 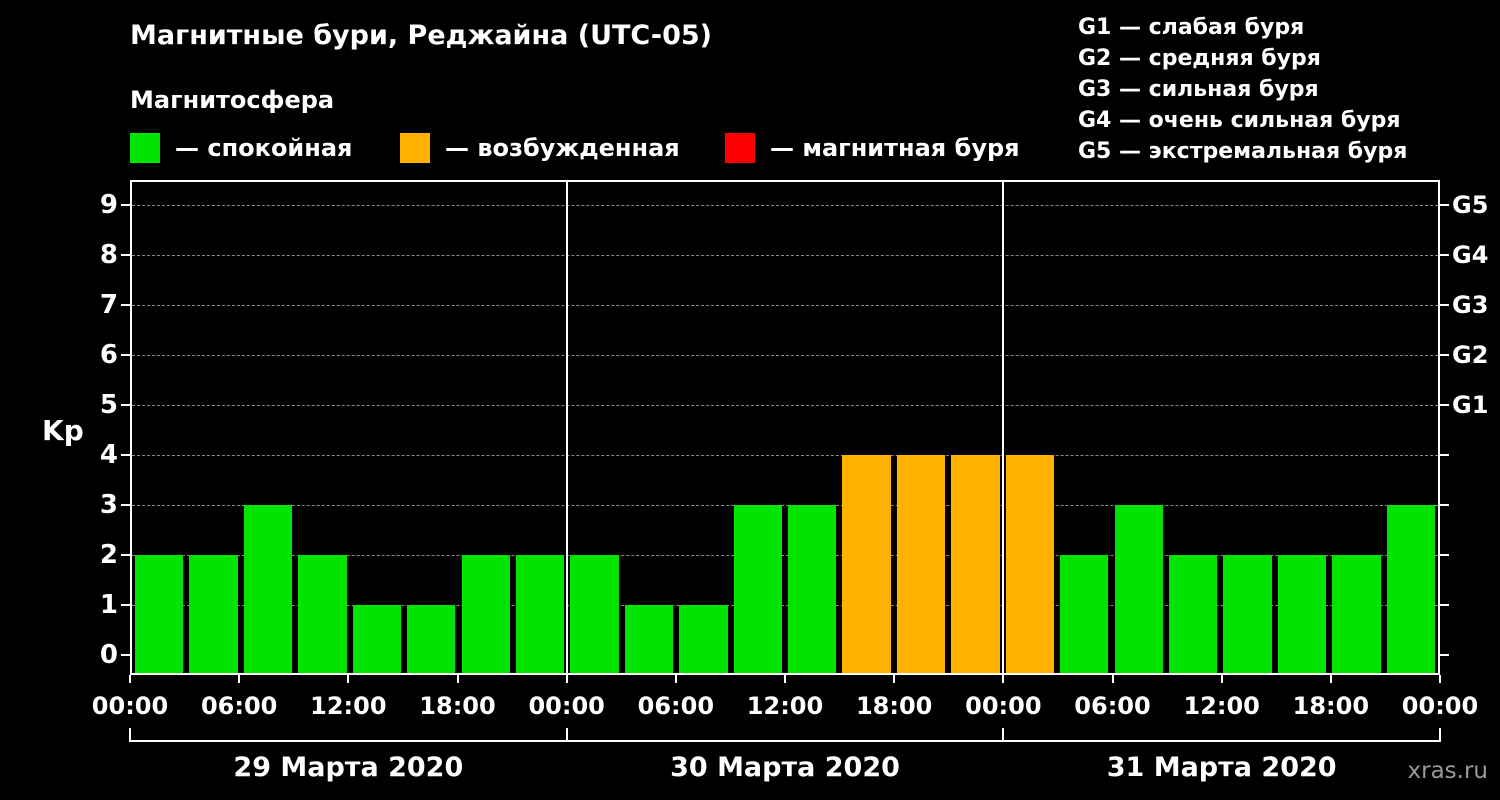 What do you see at coordinates (1448, 771) in the screenshot?
I see `watermark: xras.ru` at bounding box center [1448, 771].